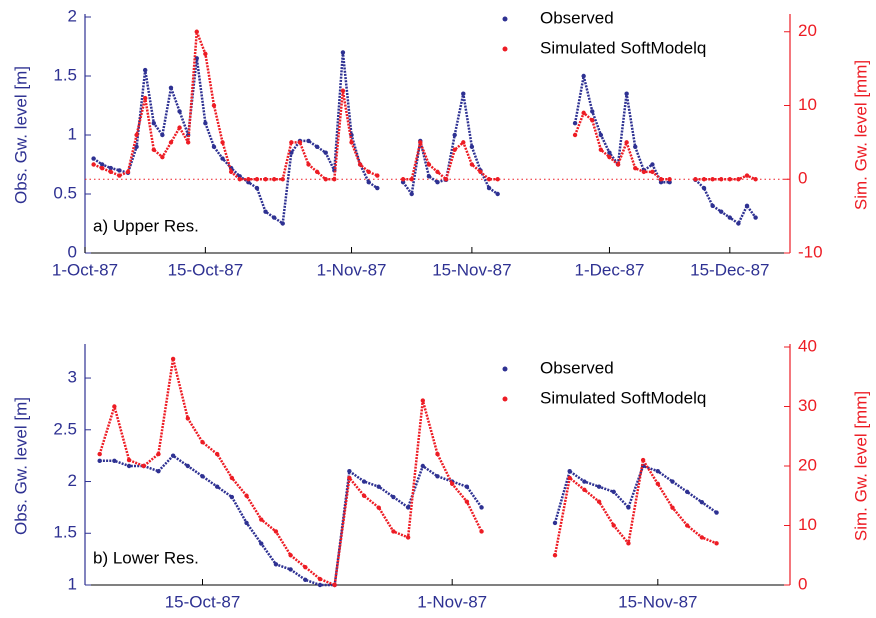 This screenshot has height=618, width=876. I want to click on y-tick-label: 2.5, so click(65, 428).